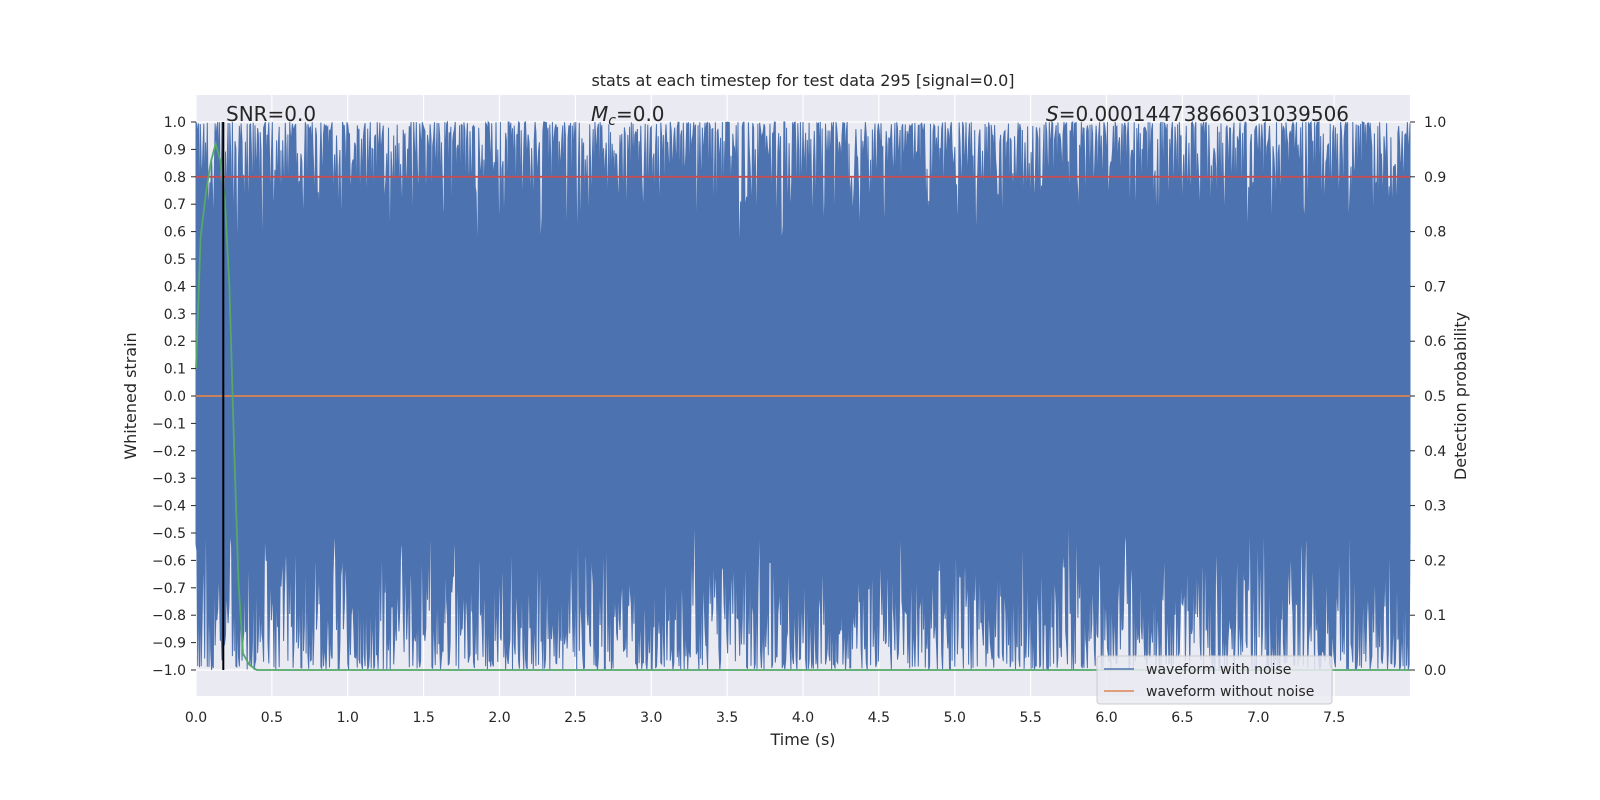 The width and height of the screenshot is (1600, 800). Describe the element at coordinates (175, 205) in the screenshot. I see `y-left-tick-label: 0.7` at that location.